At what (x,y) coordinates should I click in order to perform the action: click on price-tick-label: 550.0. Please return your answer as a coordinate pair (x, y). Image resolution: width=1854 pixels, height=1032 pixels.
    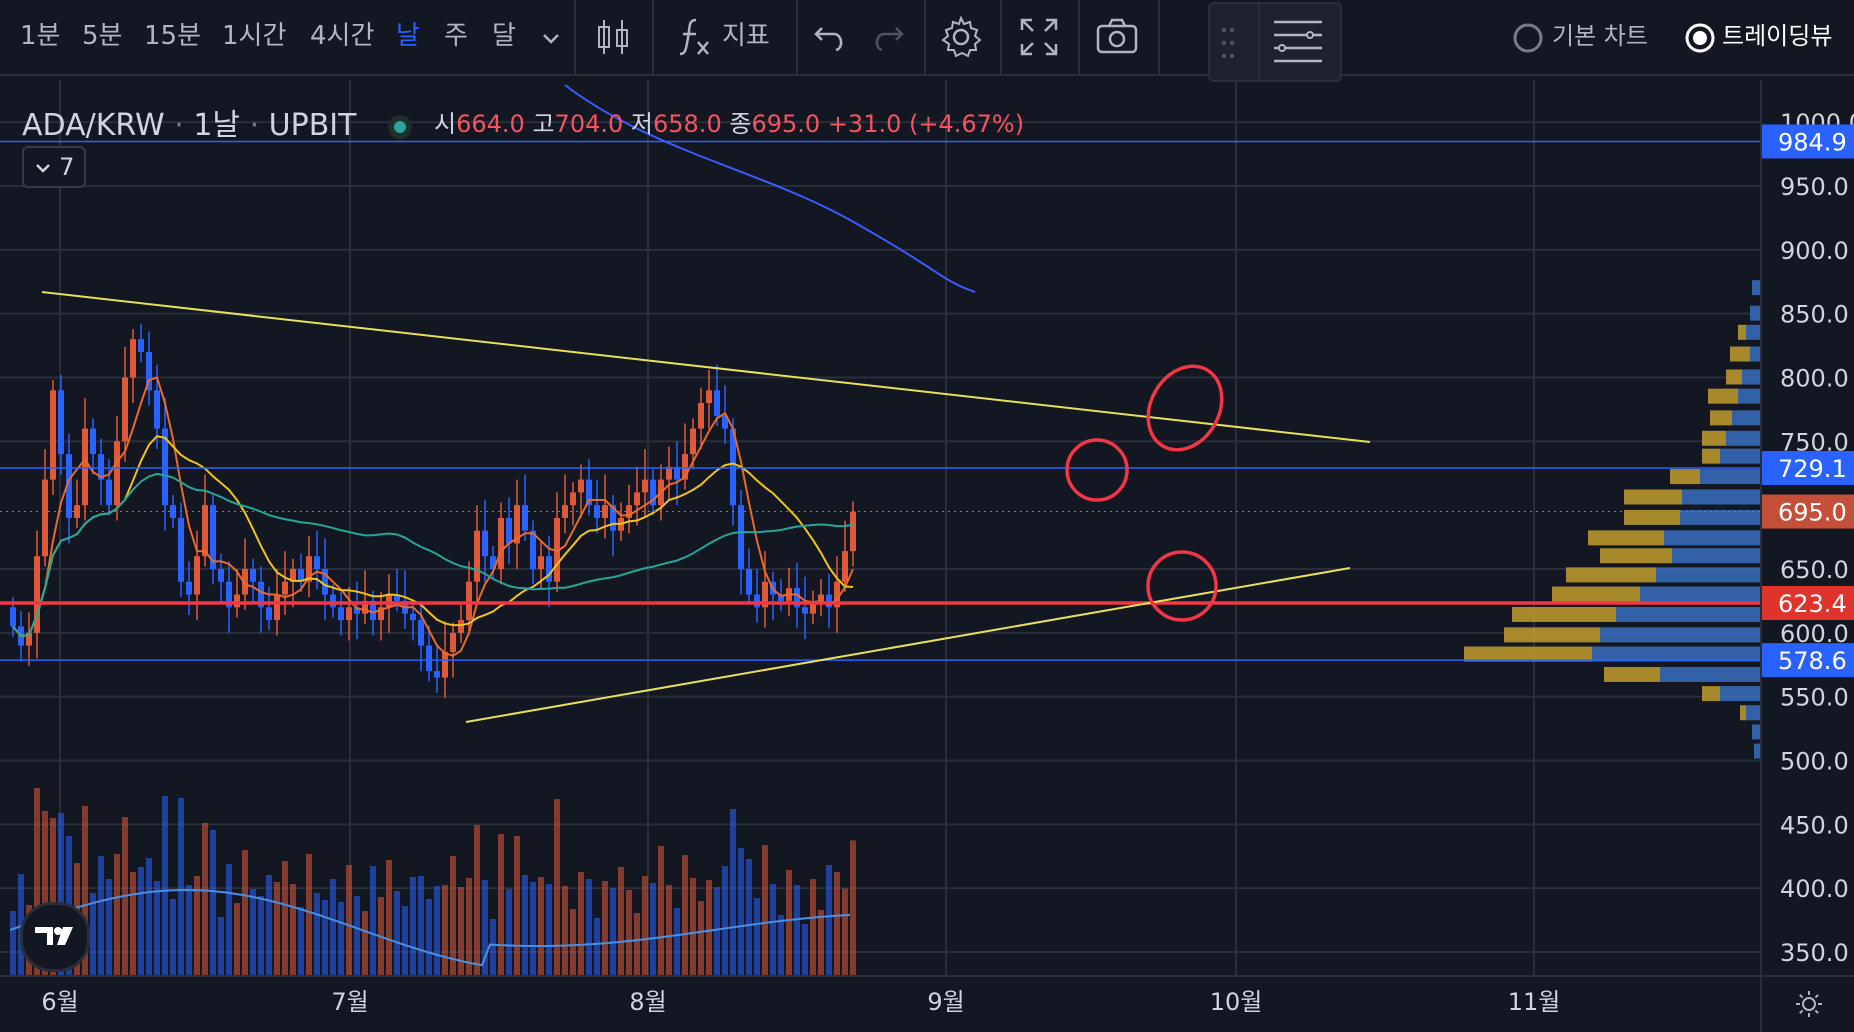
    Looking at the image, I should click on (1814, 698).